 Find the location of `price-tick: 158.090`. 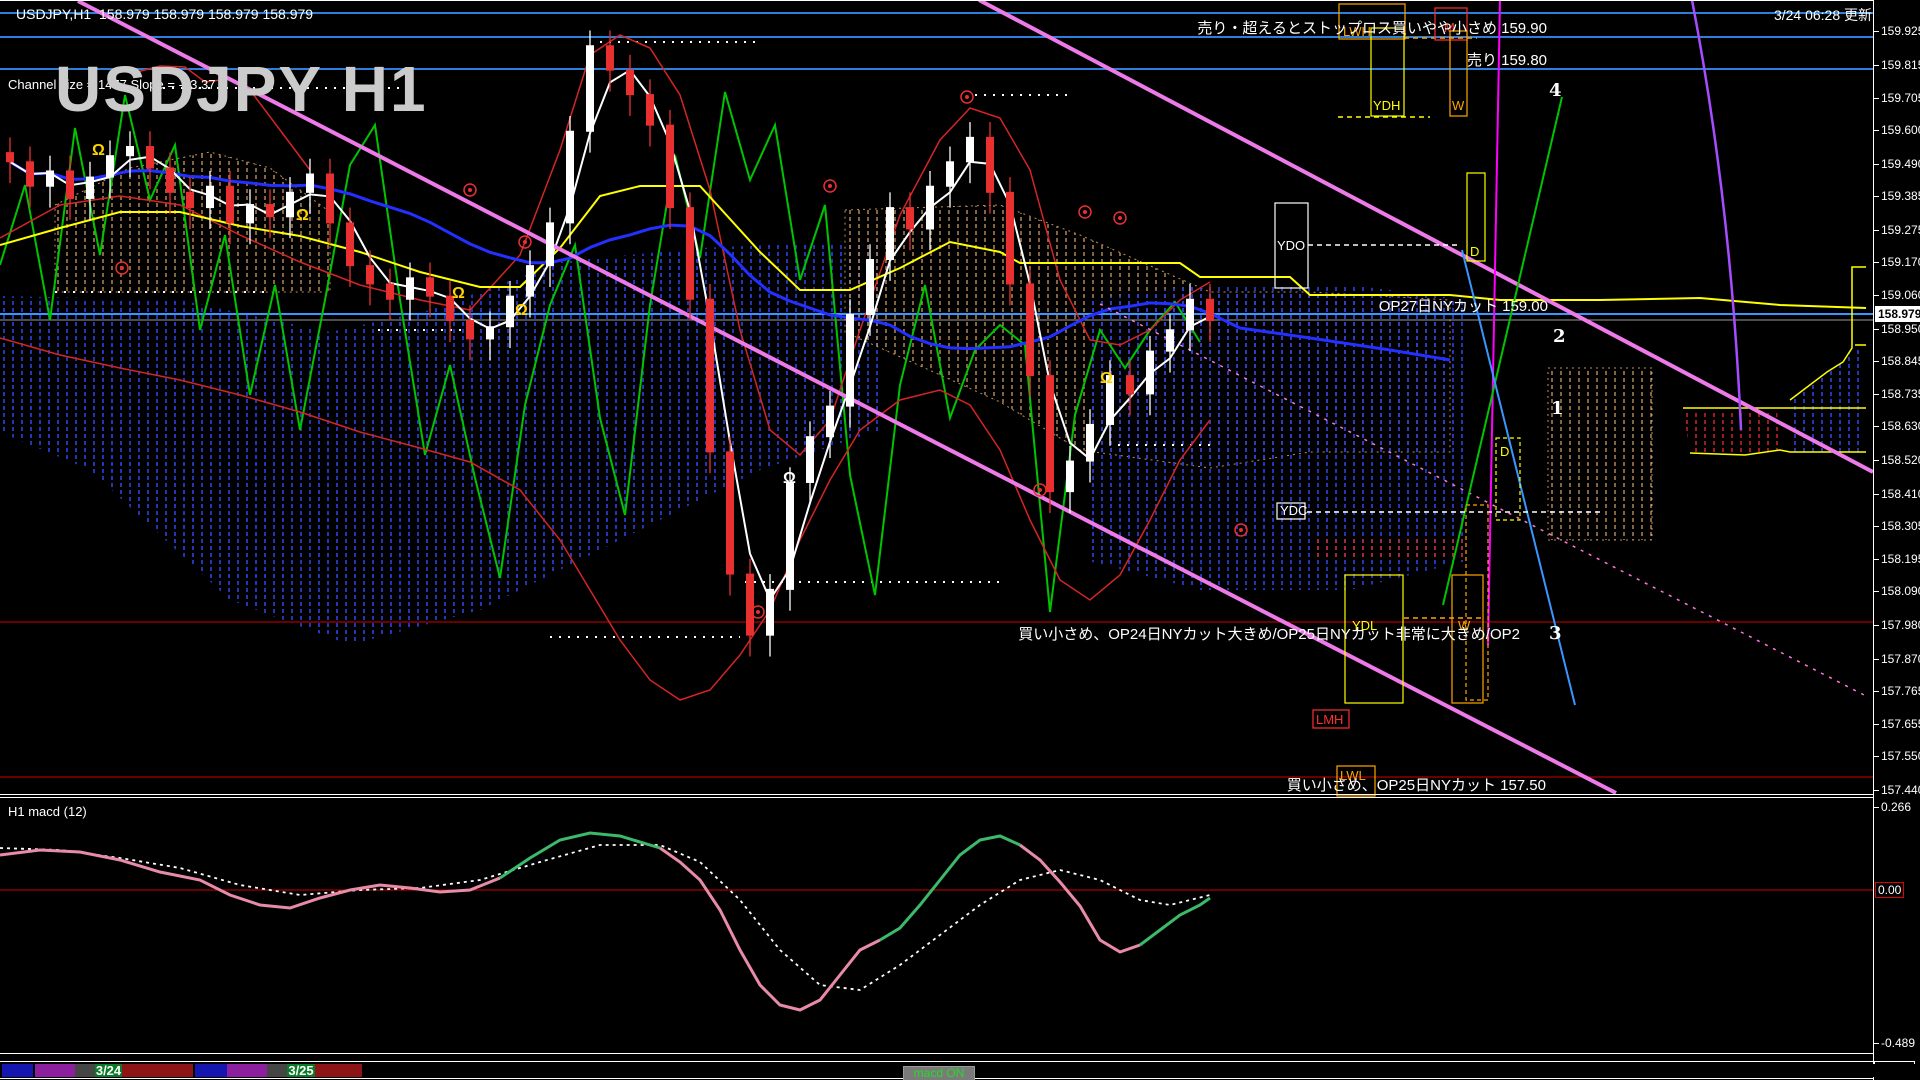

price-tick: 158.090 is located at coordinates (1897, 591).